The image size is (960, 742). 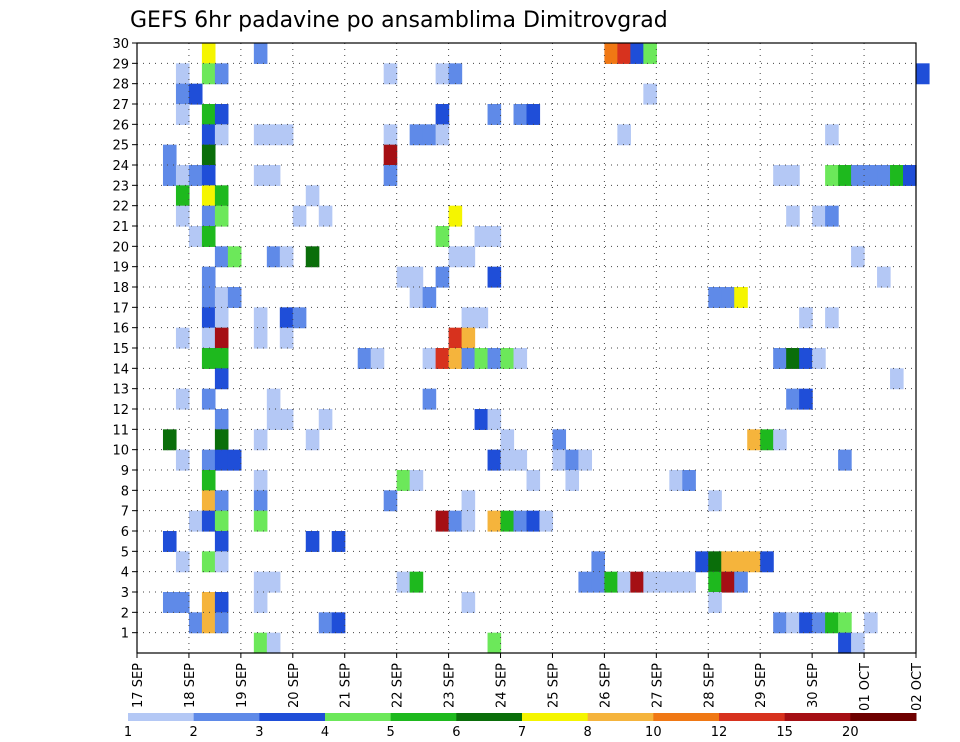 What do you see at coordinates (450, 685) in the screenshot?
I see `x-tick-label: 23 SEP` at bounding box center [450, 685].